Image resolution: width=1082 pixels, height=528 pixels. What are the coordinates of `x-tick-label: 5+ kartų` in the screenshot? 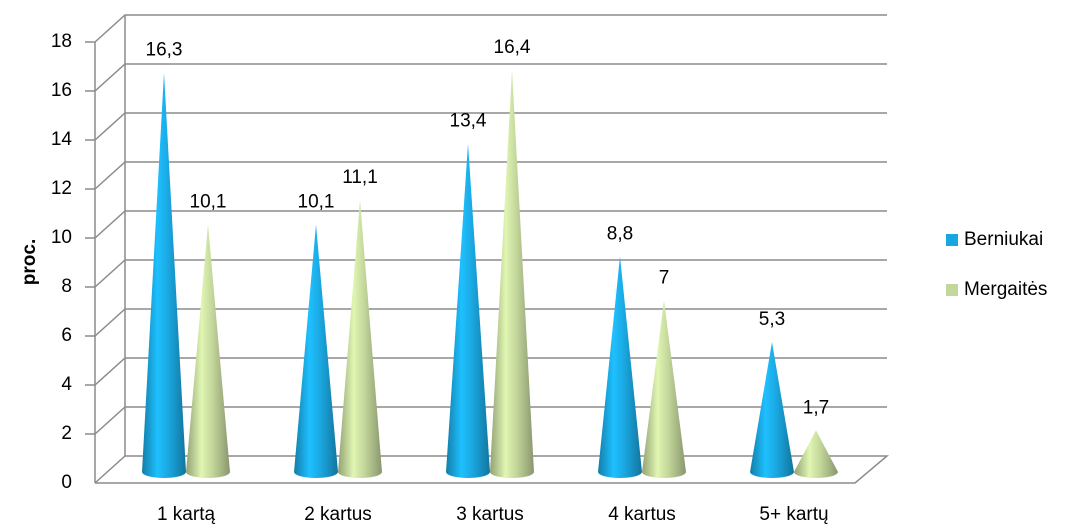 It's located at (793, 514).